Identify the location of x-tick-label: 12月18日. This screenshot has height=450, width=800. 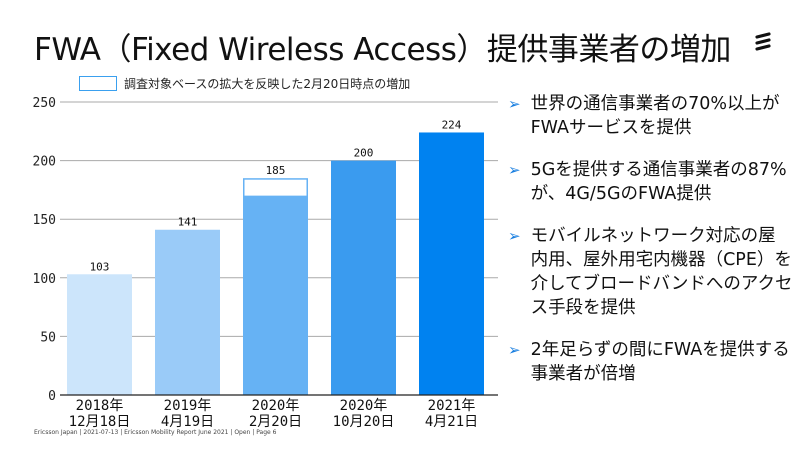
(100, 422).